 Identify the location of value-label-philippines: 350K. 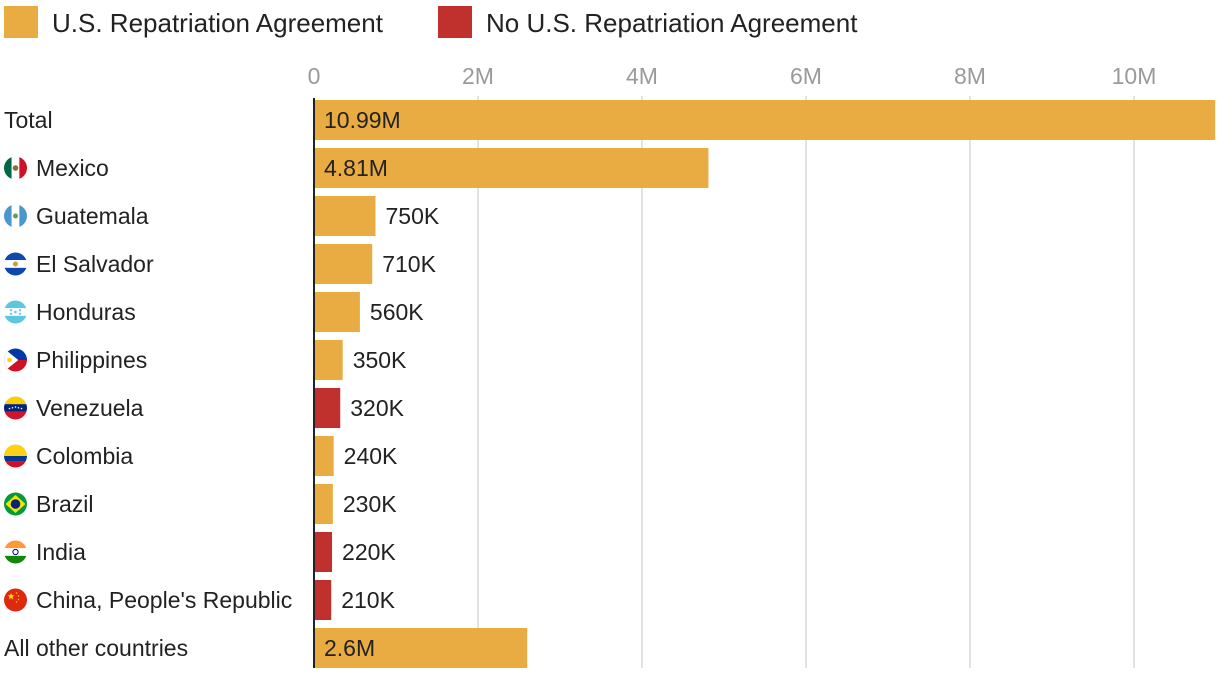
(380, 360).